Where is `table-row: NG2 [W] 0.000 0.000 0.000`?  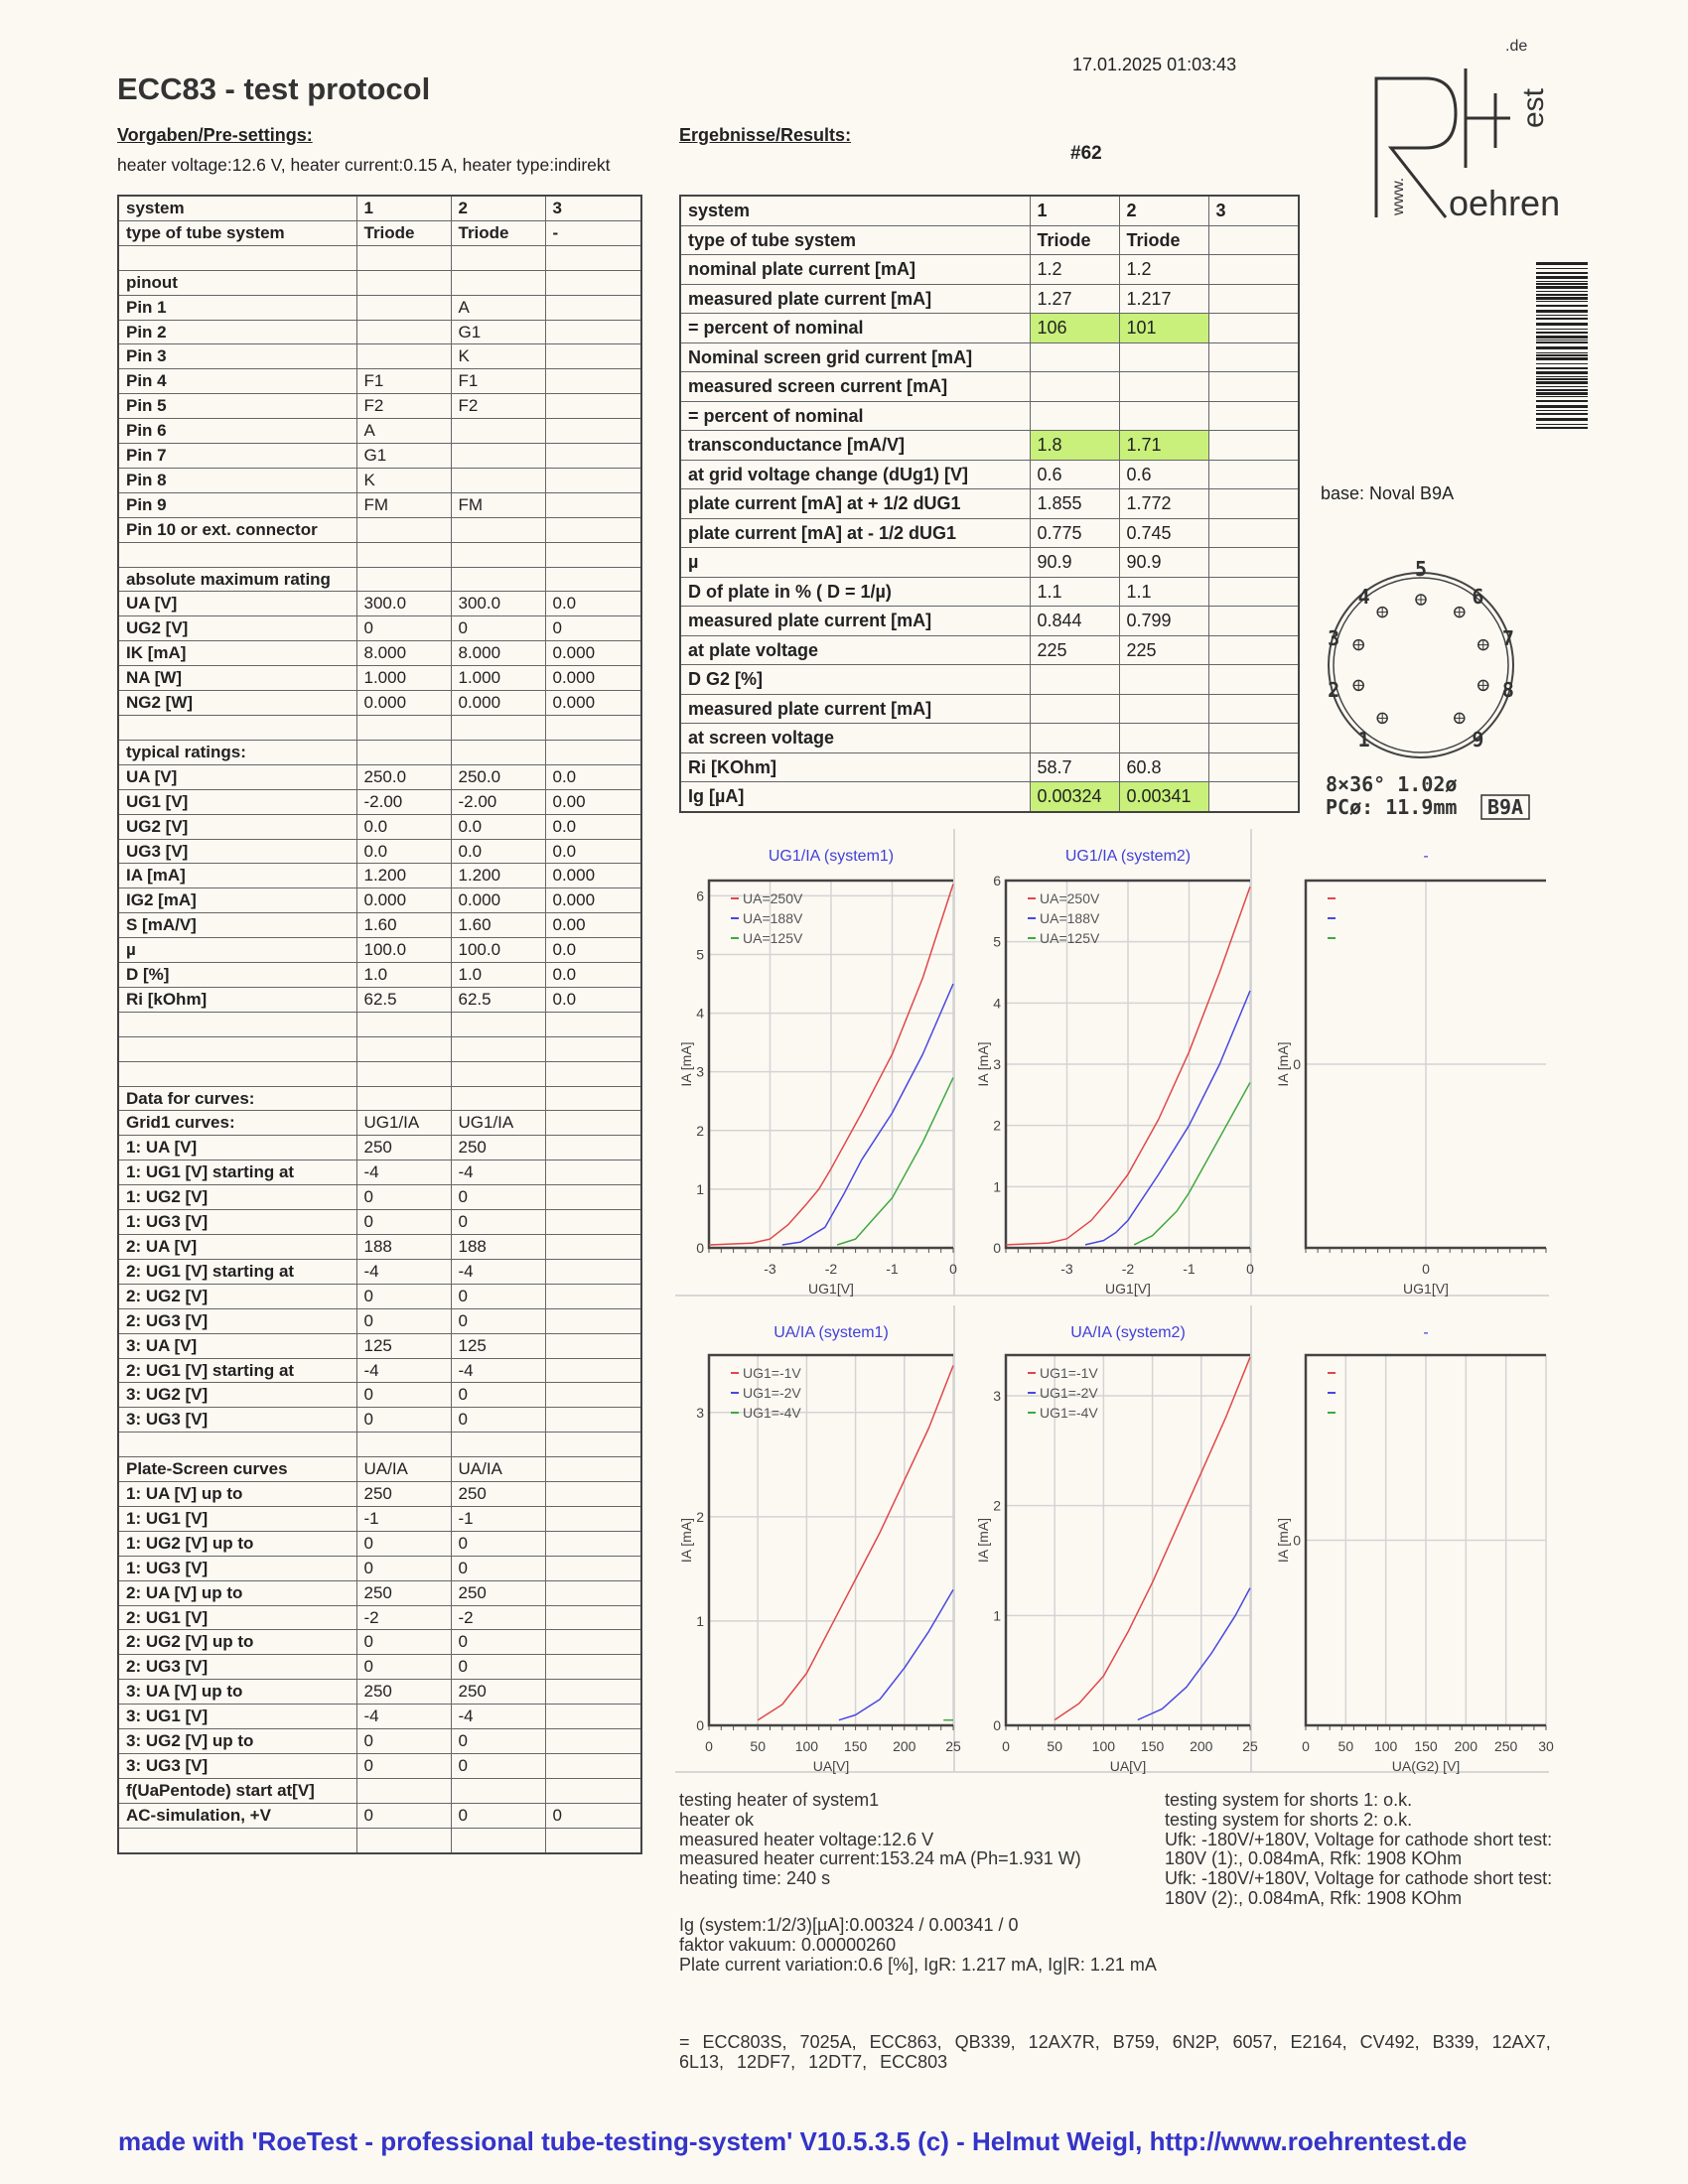 table-row: NG2 [W] 0.000 0.000 0.000 is located at coordinates (379, 703).